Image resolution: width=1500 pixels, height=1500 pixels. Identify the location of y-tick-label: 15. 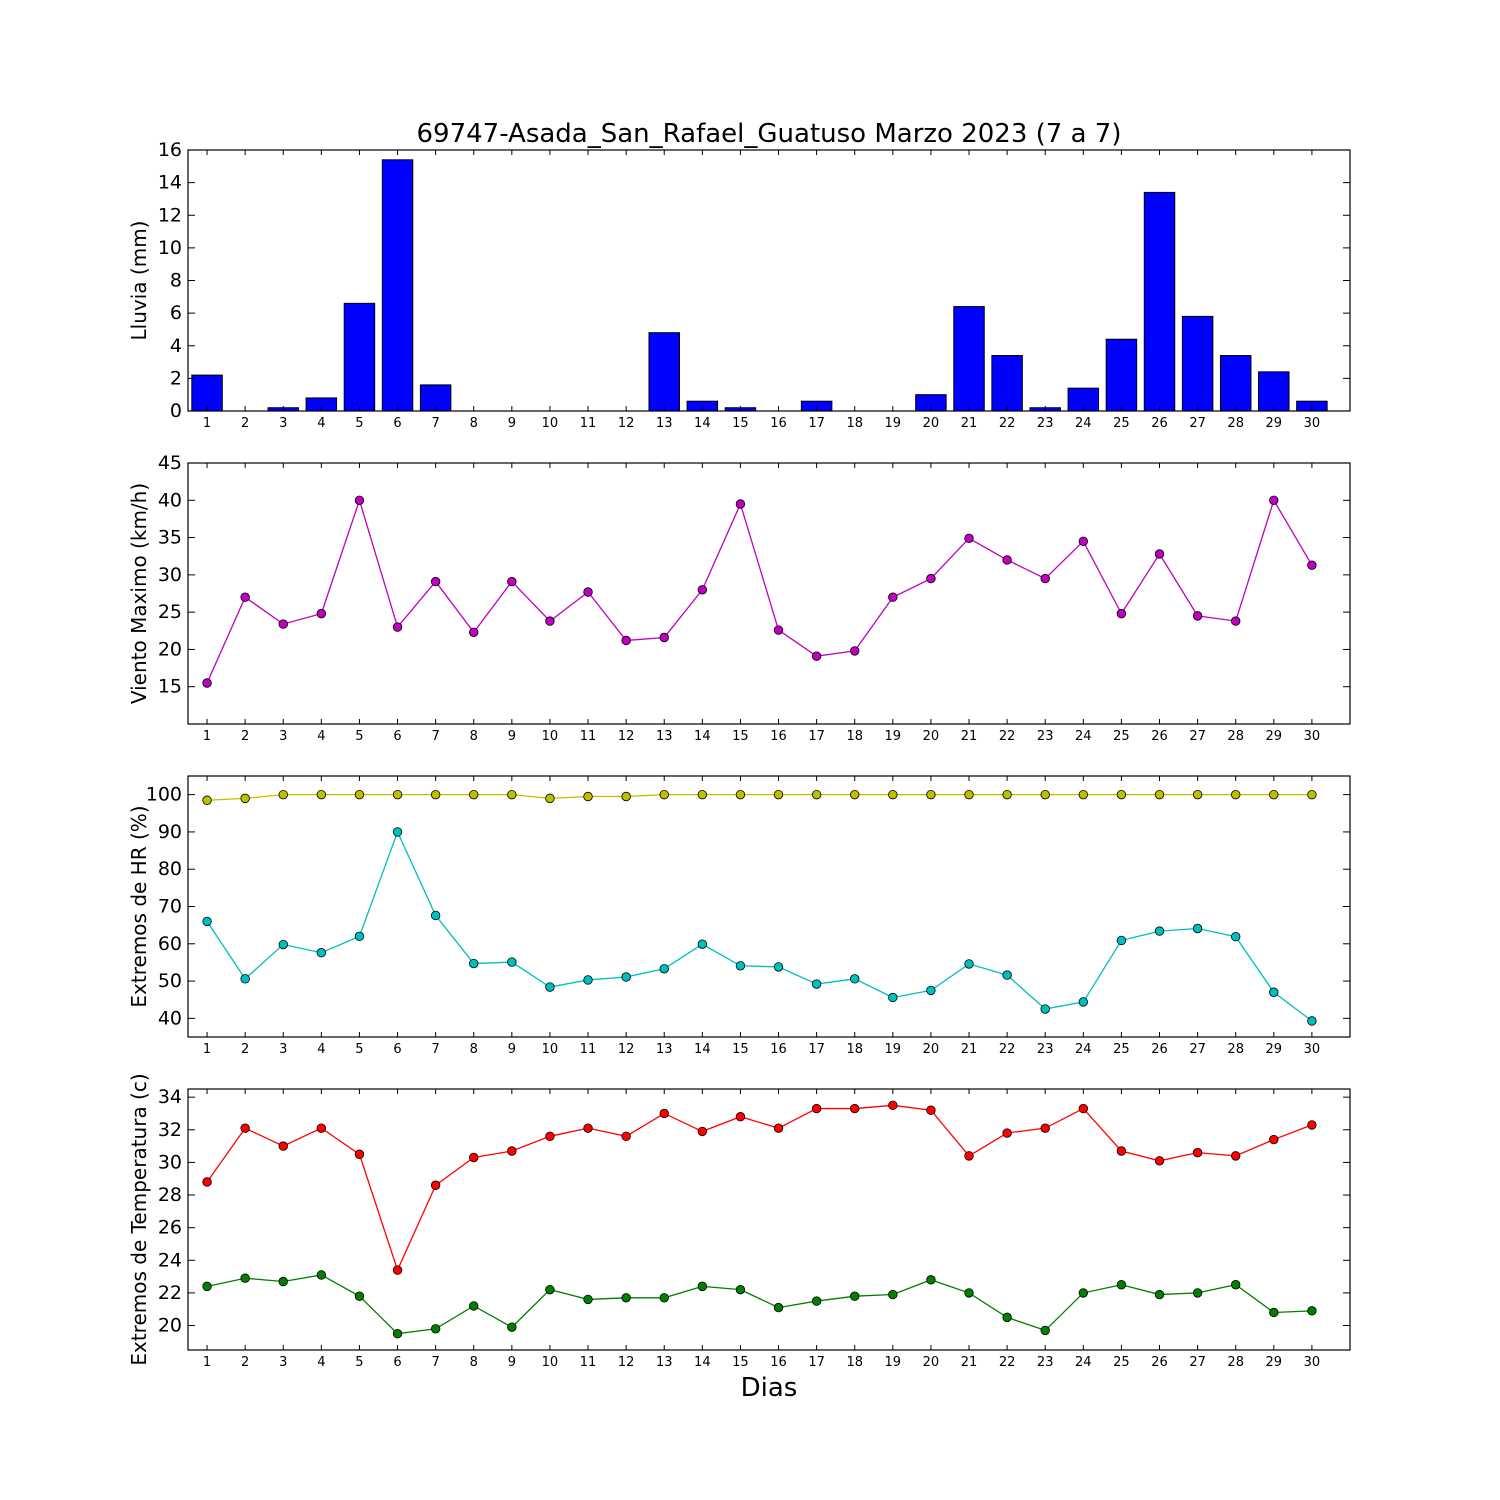
(170, 687).